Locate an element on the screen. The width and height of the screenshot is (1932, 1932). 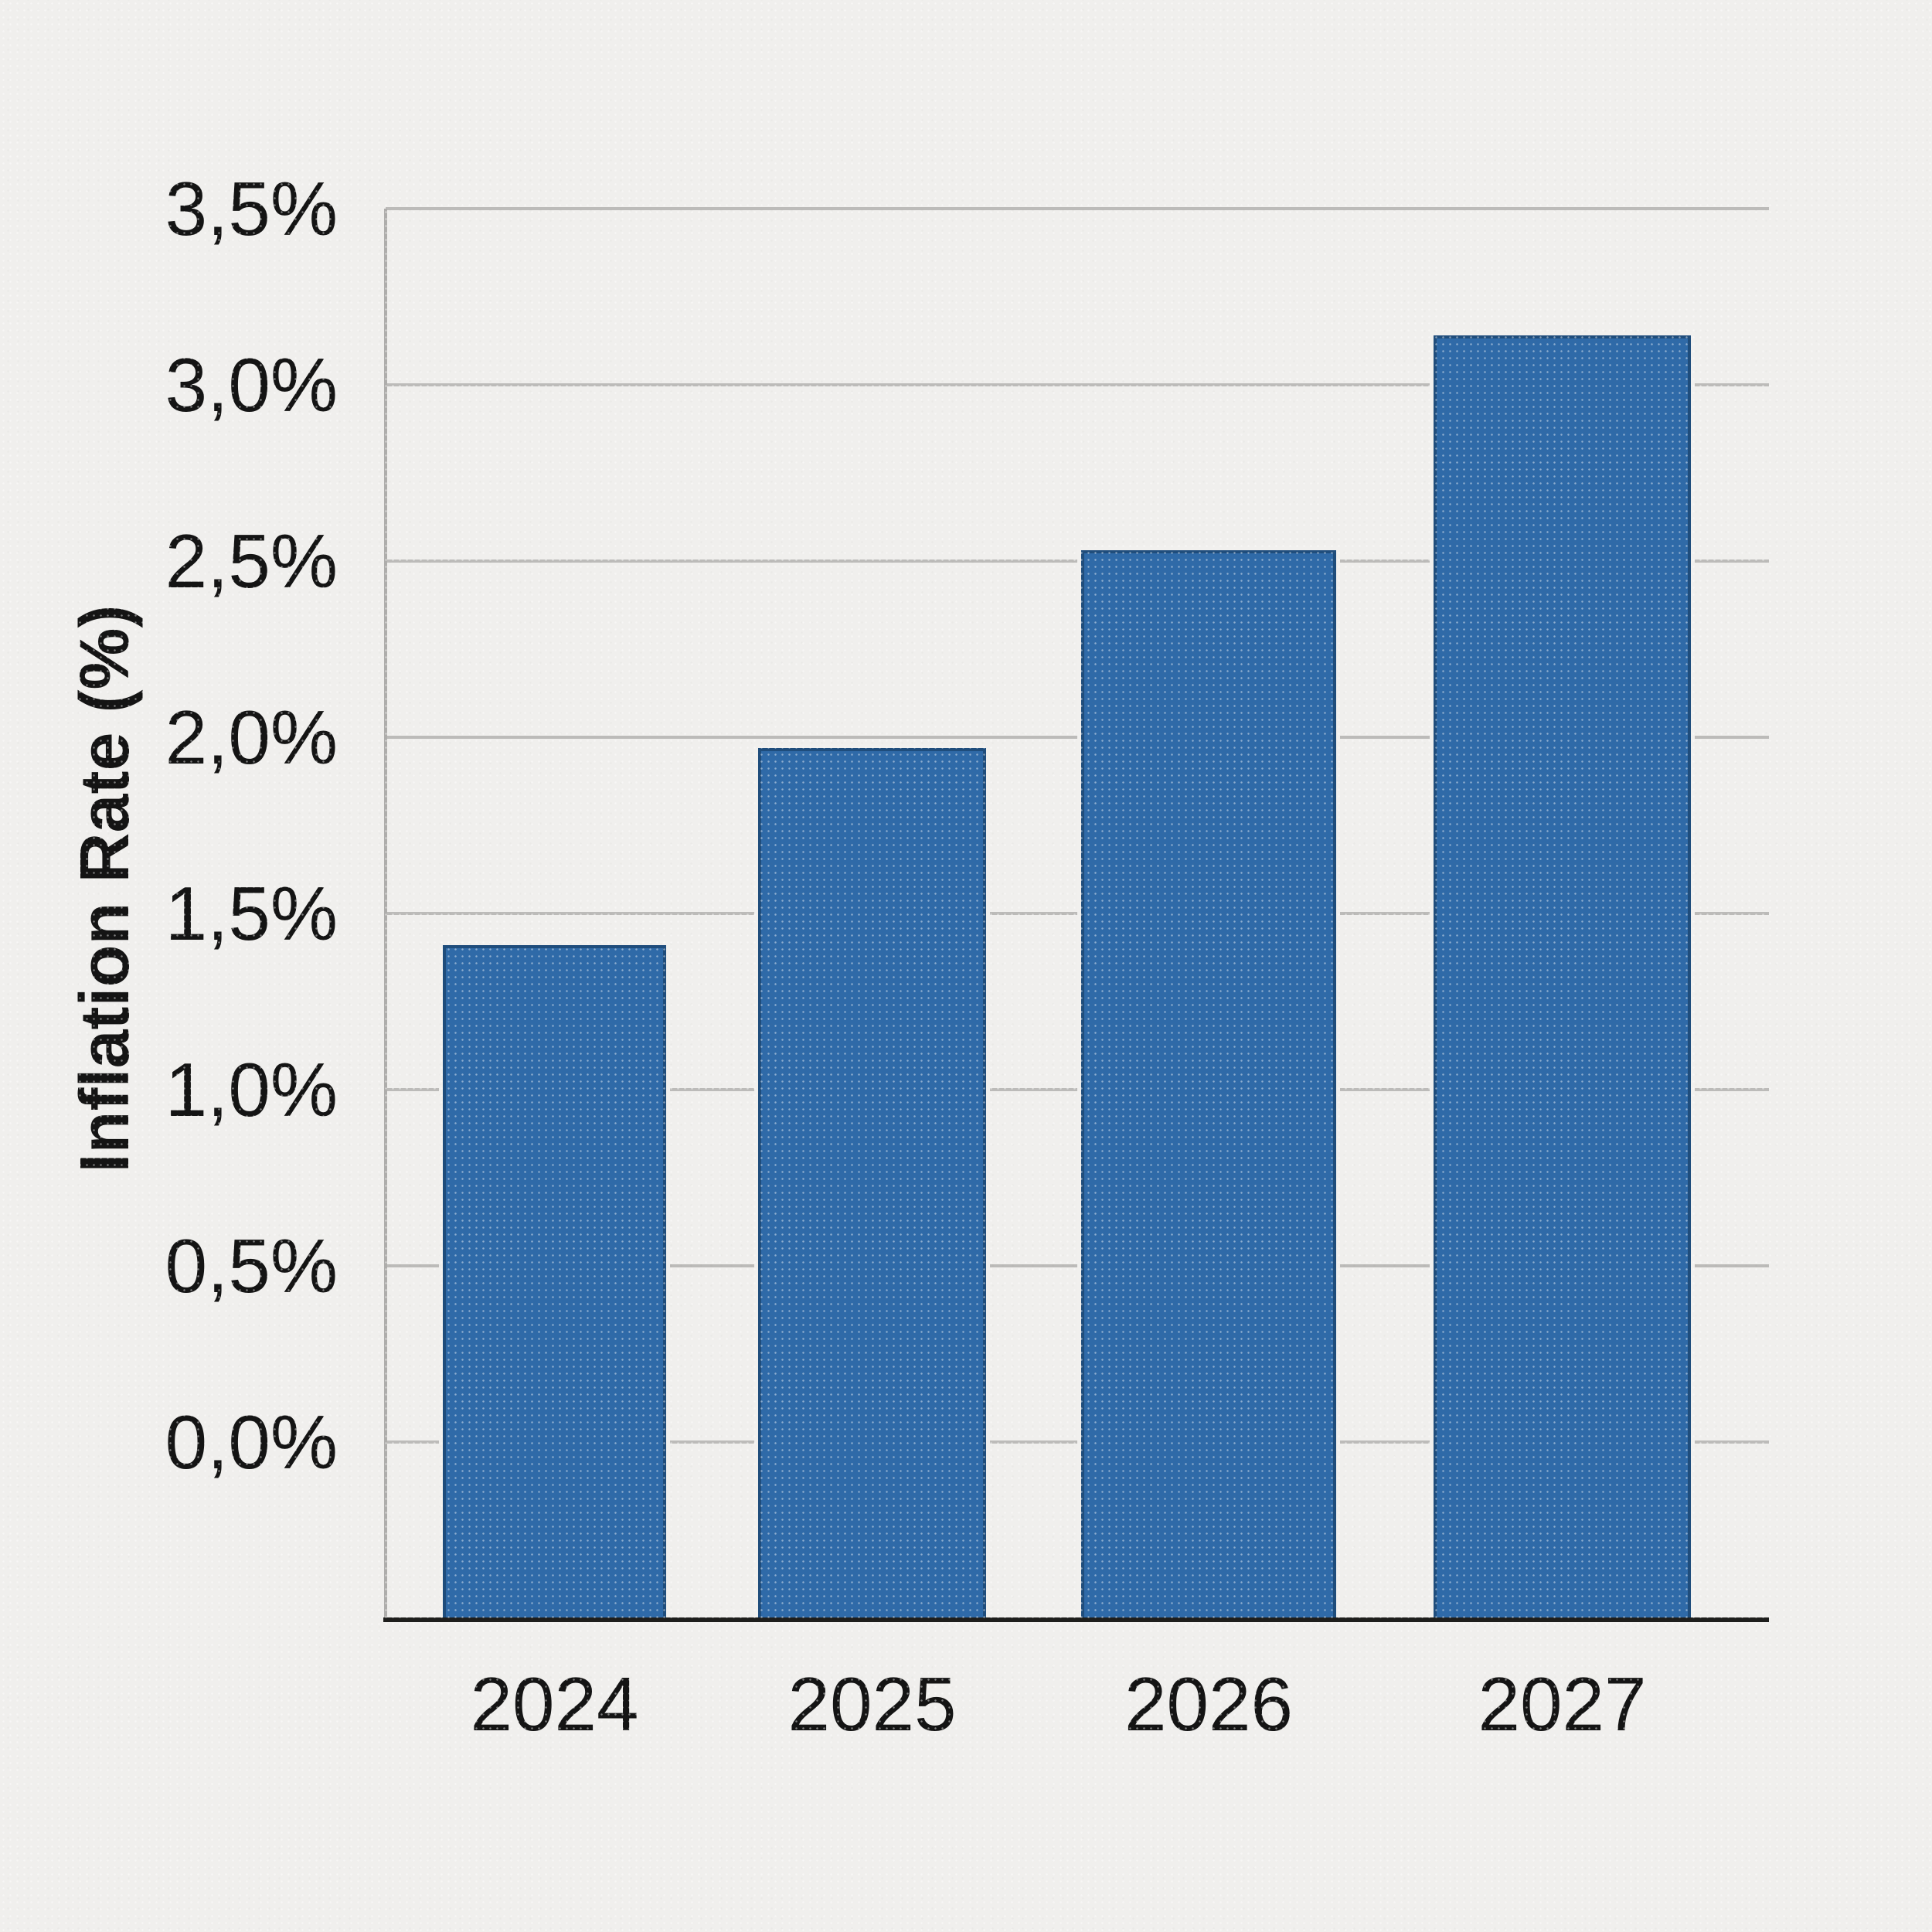
y-tick-label: 2,0% is located at coordinates (252, 738).